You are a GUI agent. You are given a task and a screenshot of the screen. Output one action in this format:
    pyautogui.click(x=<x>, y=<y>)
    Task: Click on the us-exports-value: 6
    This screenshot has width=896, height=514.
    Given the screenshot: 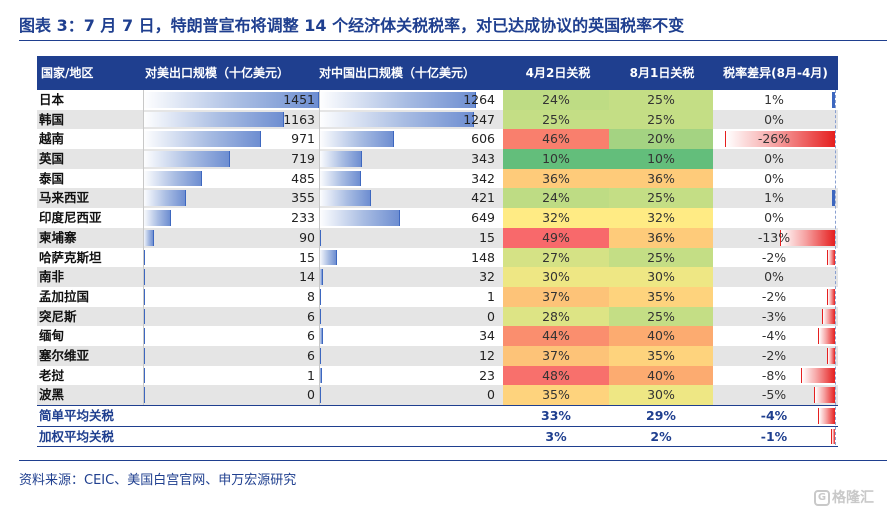 What is the action you would take?
    pyautogui.click(x=311, y=355)
    